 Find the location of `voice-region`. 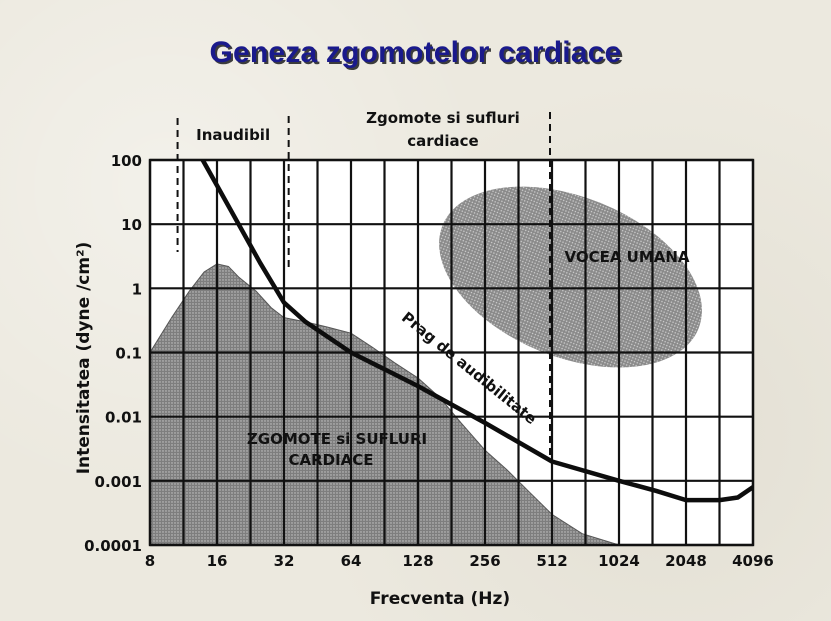

voice-region is located at coordinates (570, 277).